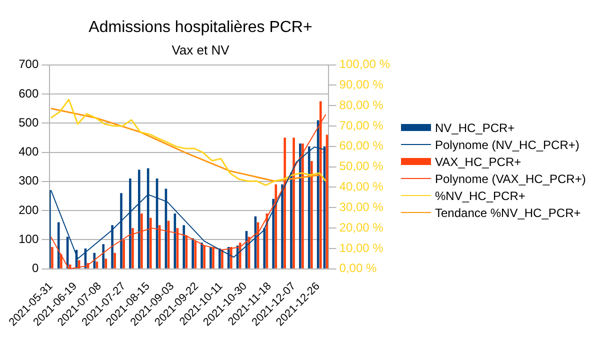 The height and width of the screenshot is (340, 605). Describe the element at coordinates (361, 207) in the screenshot. I see `y2-tick-label: 30,00 %` at that location.